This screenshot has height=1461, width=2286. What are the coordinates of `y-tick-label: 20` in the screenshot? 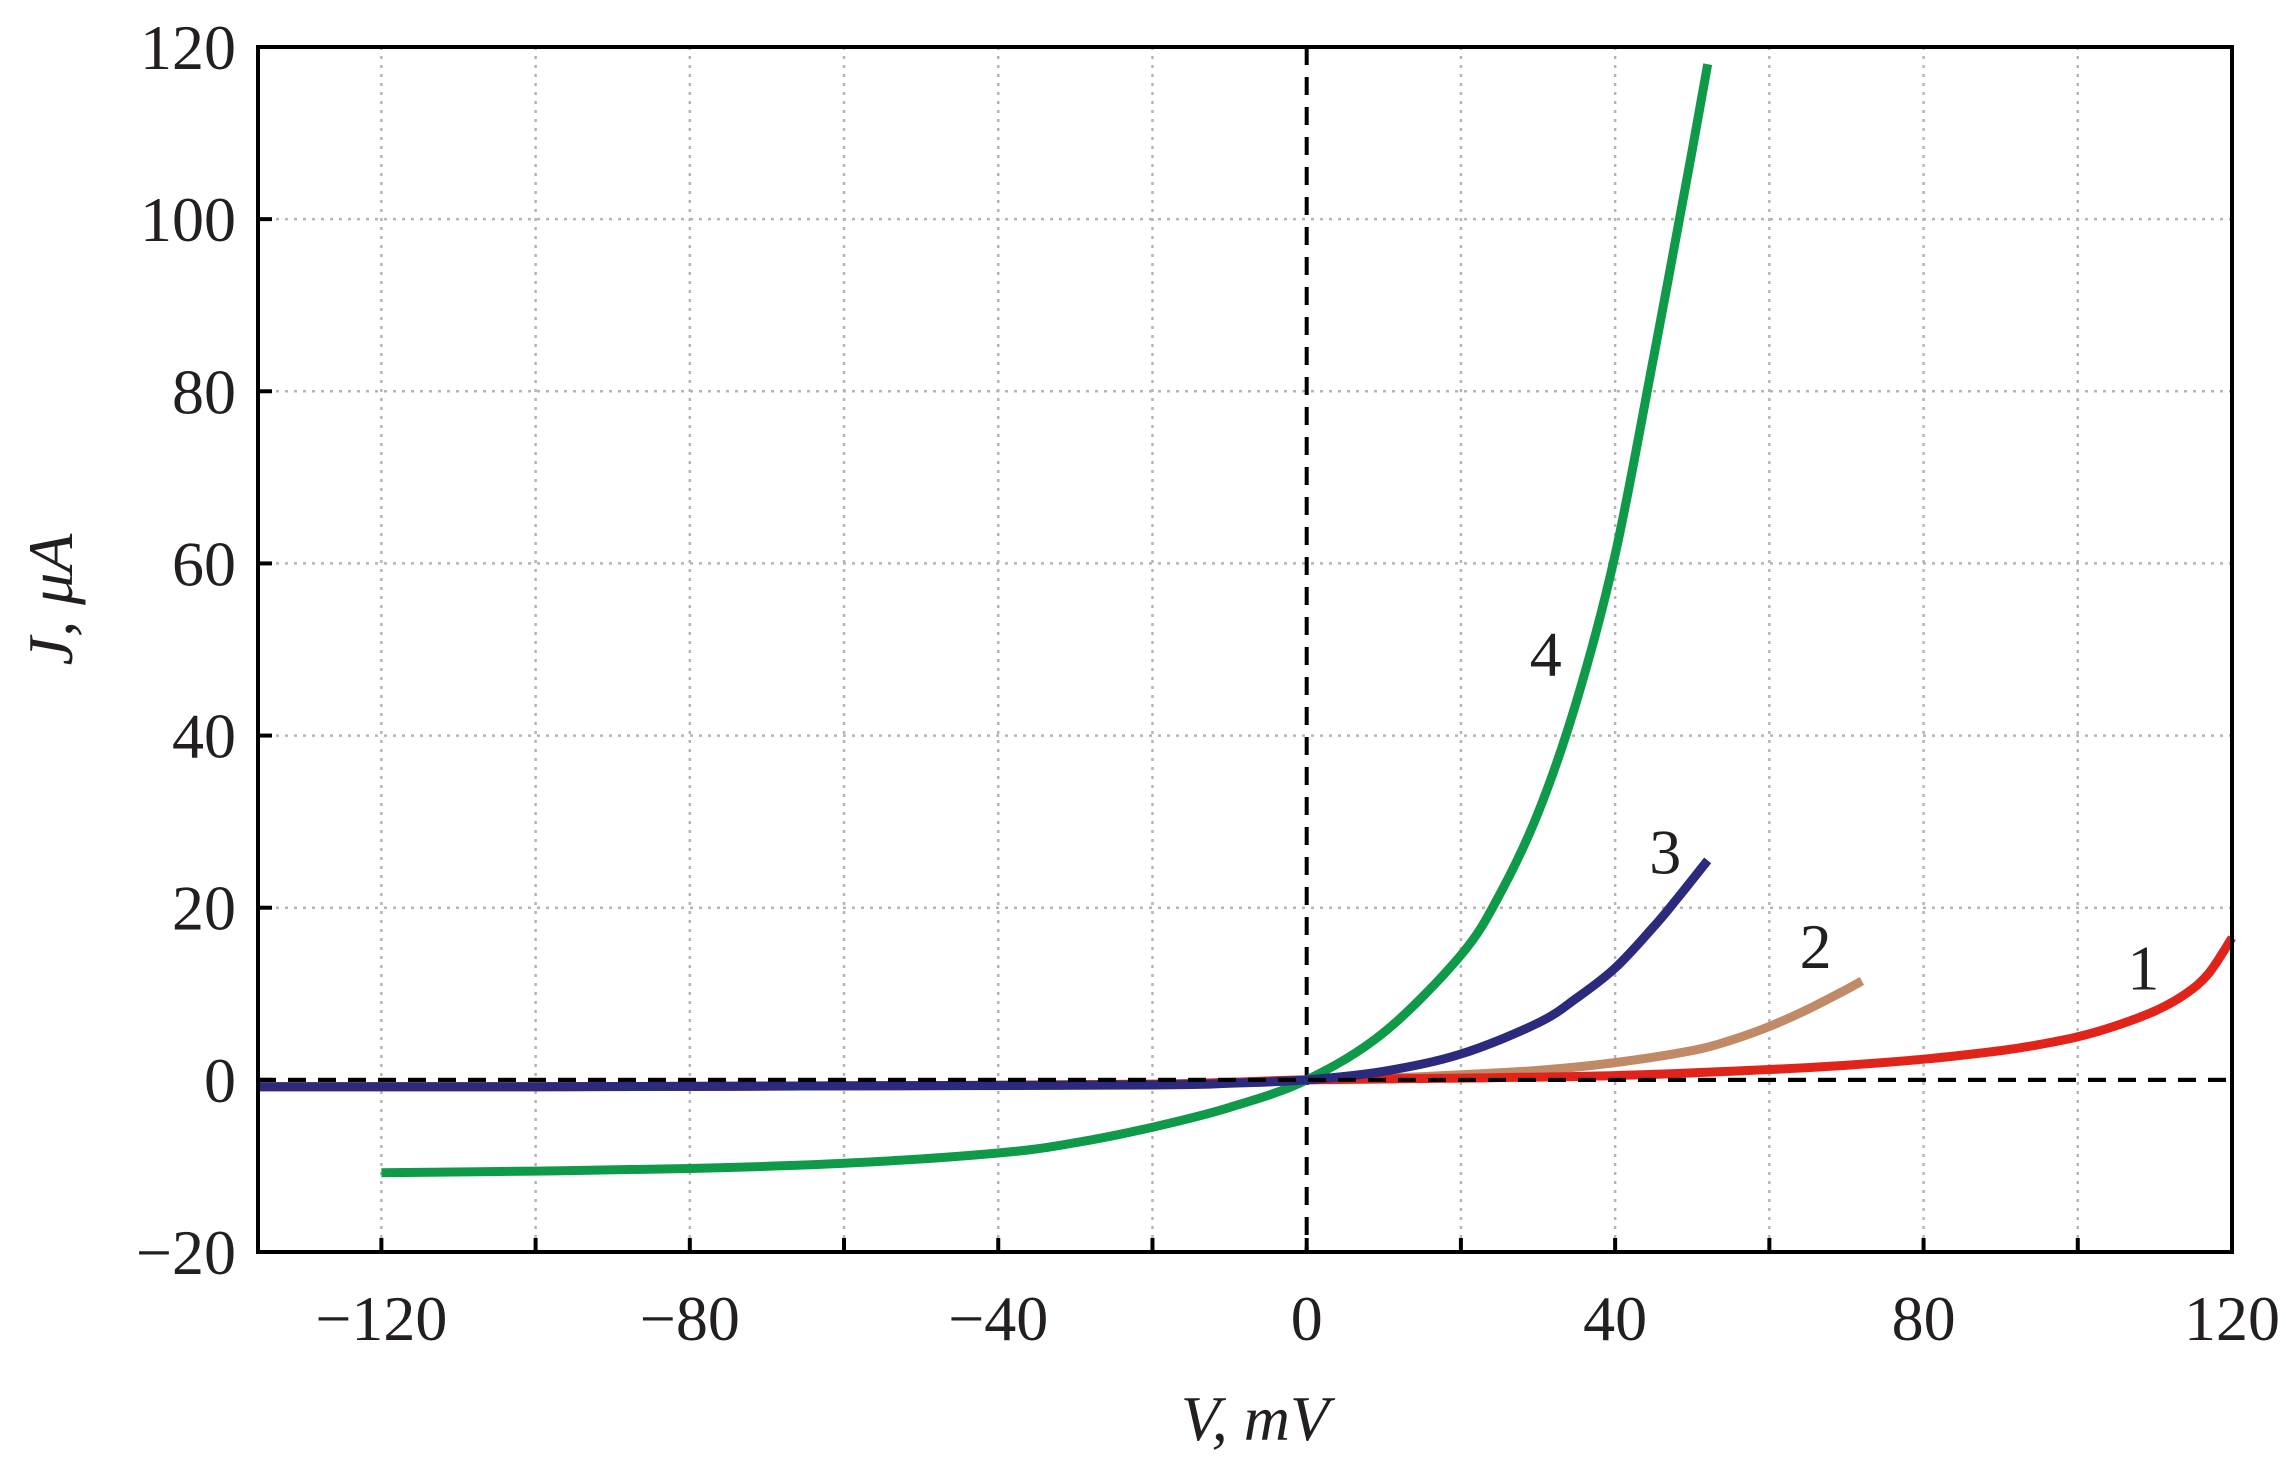 It's located at (204, 908).